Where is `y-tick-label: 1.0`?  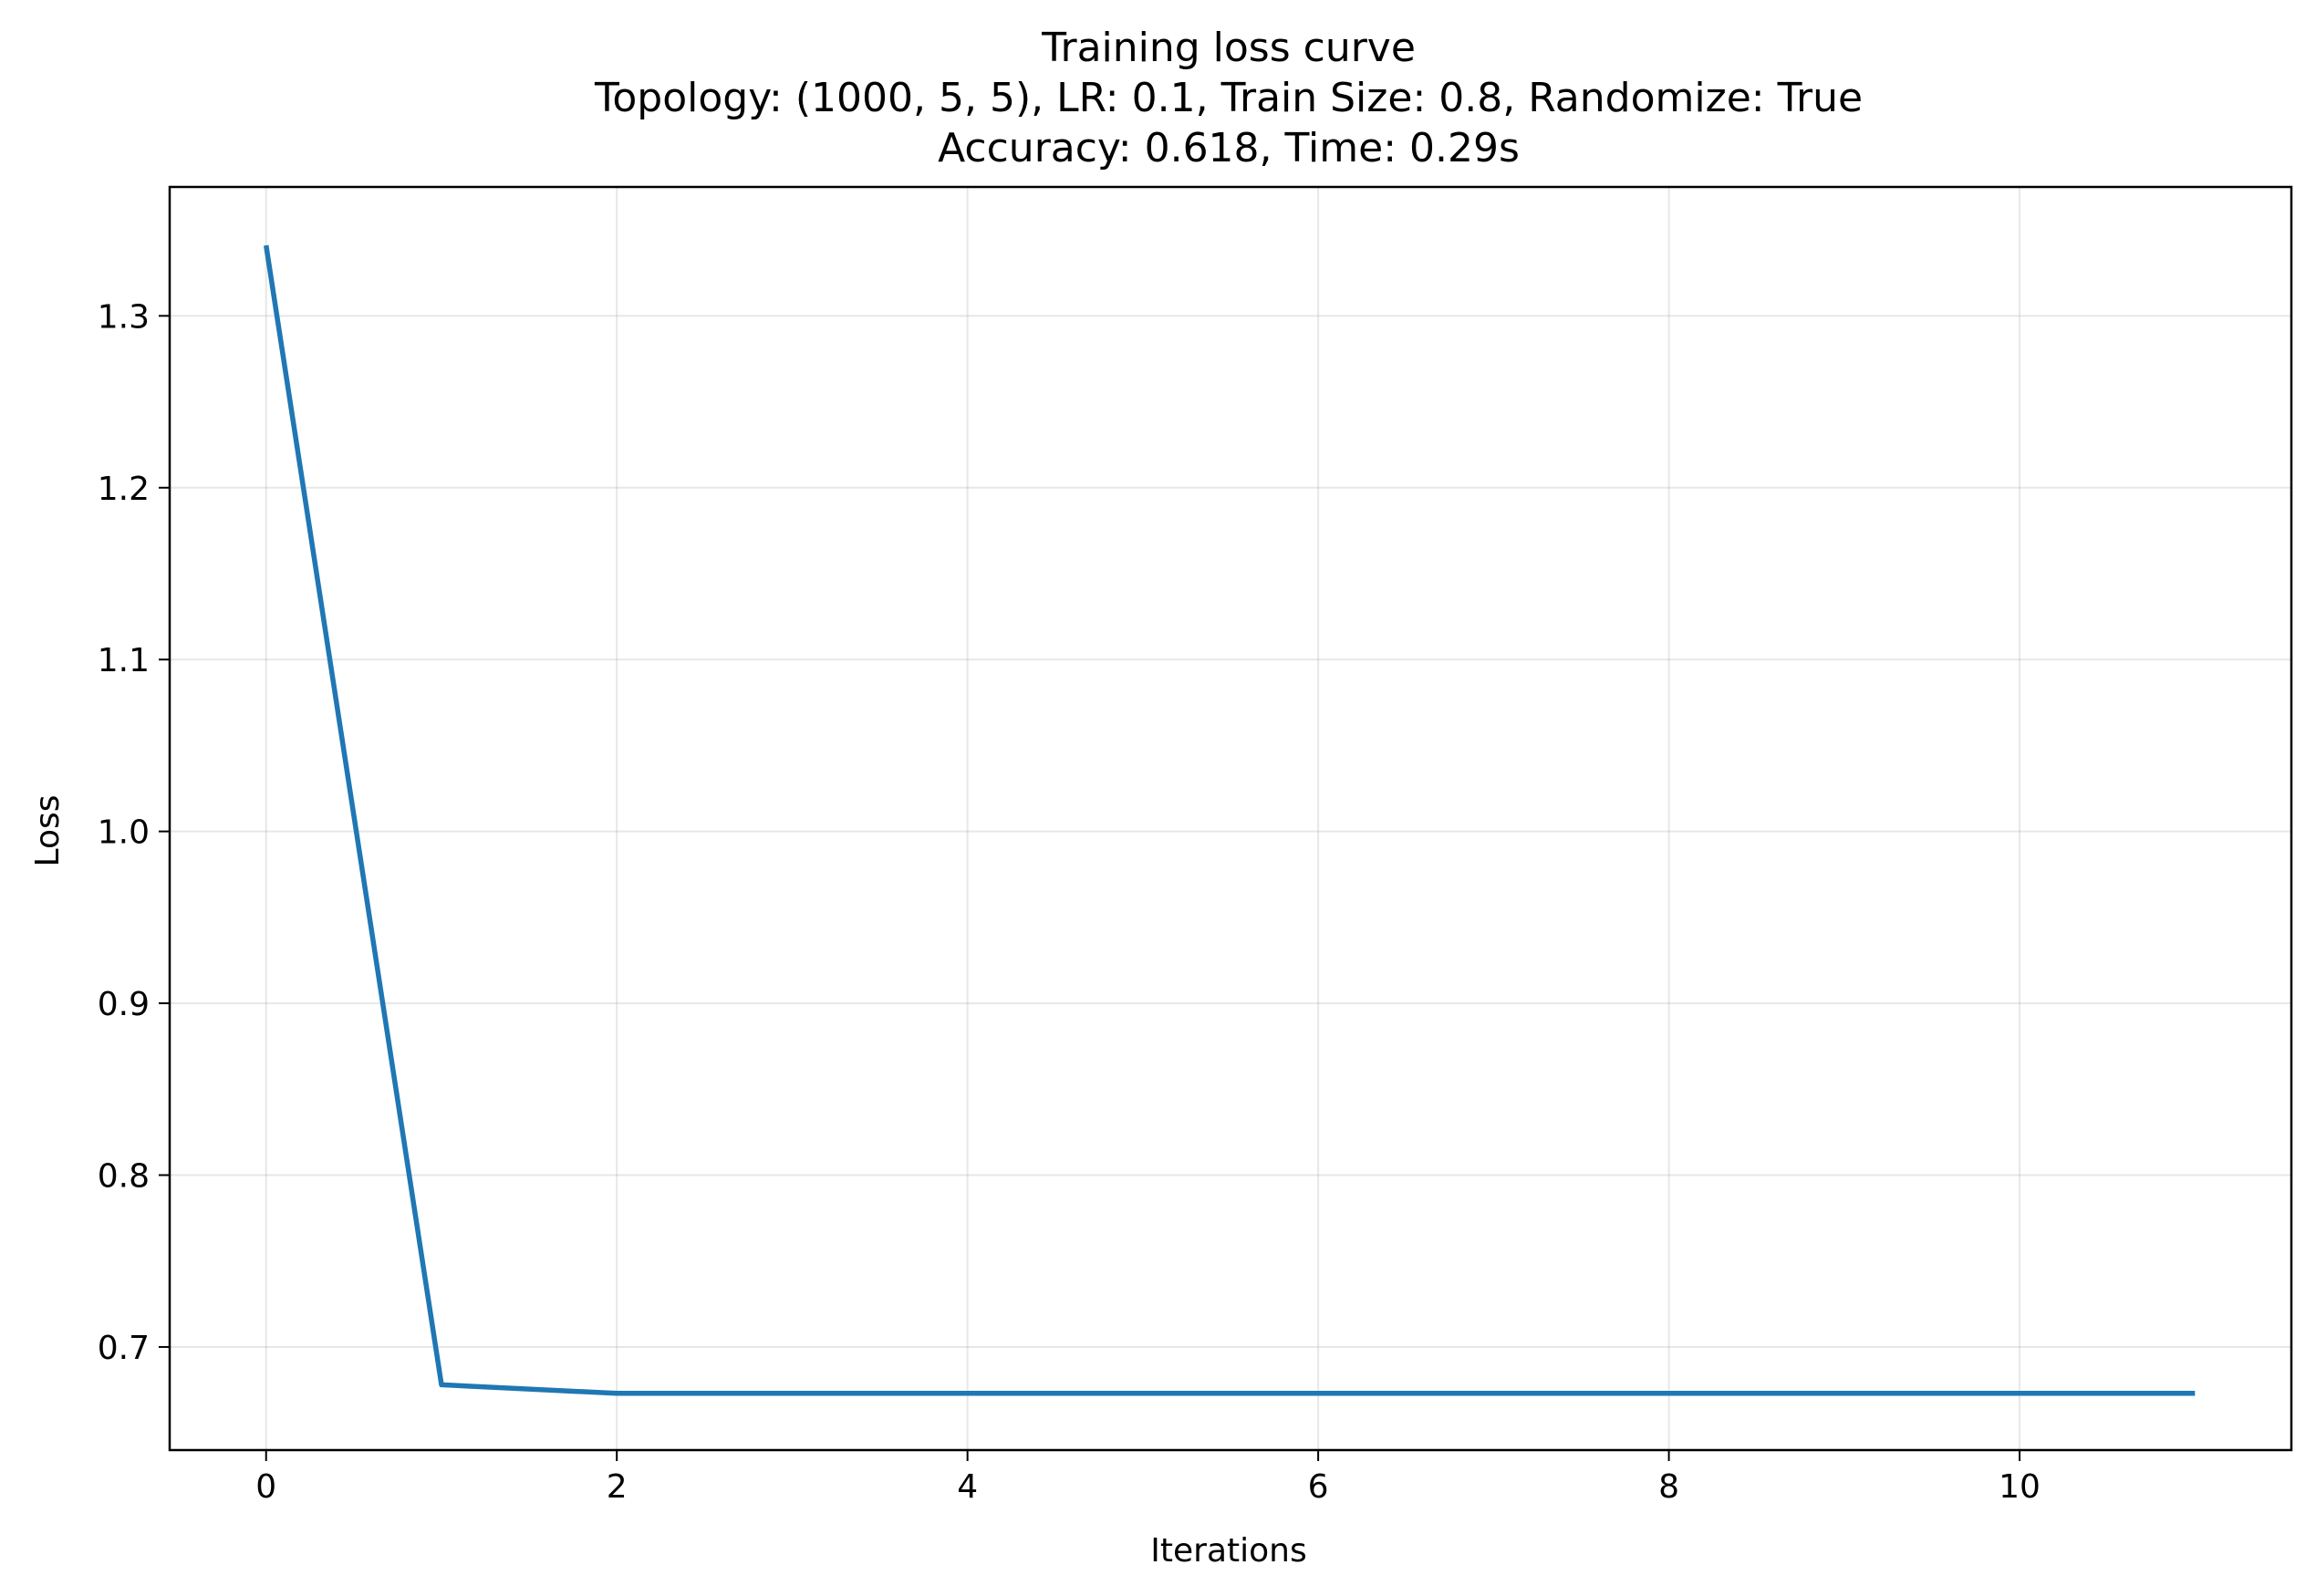
y-tick-label: 1.0 is located at coordinates (124, 833).